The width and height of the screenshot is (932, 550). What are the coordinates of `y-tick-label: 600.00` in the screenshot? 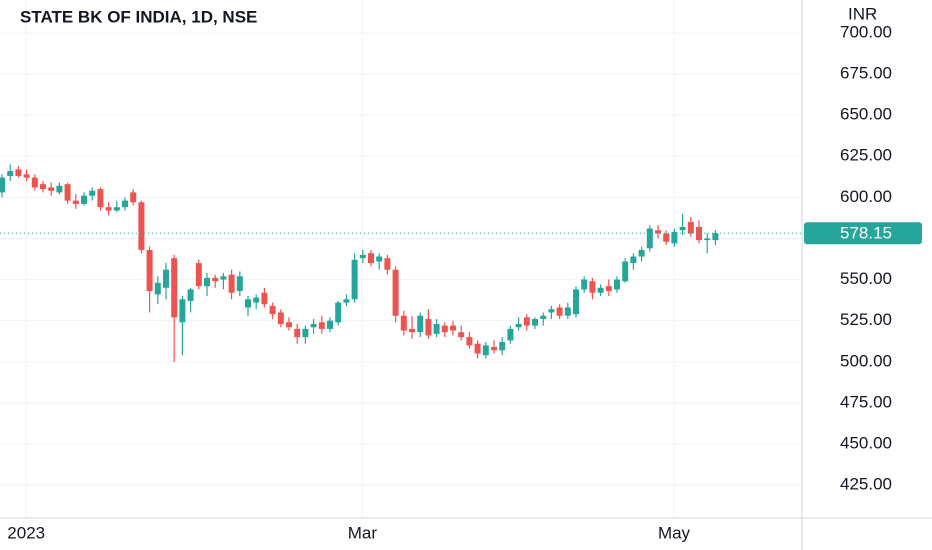 It's located at (866, 196).